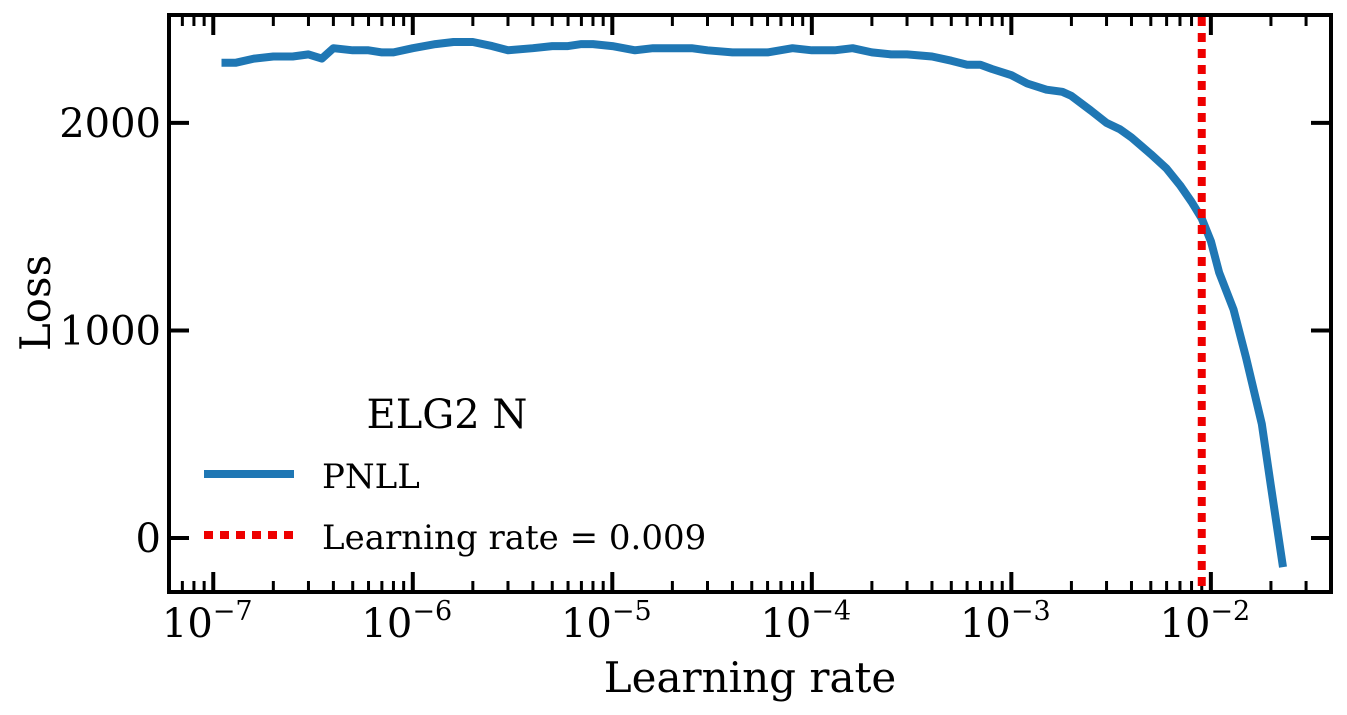  Describe the element at coordinates (514, 538) in the screenshot. I see `legend-label-learning-rate: Learning rate = 0.009` at that location.